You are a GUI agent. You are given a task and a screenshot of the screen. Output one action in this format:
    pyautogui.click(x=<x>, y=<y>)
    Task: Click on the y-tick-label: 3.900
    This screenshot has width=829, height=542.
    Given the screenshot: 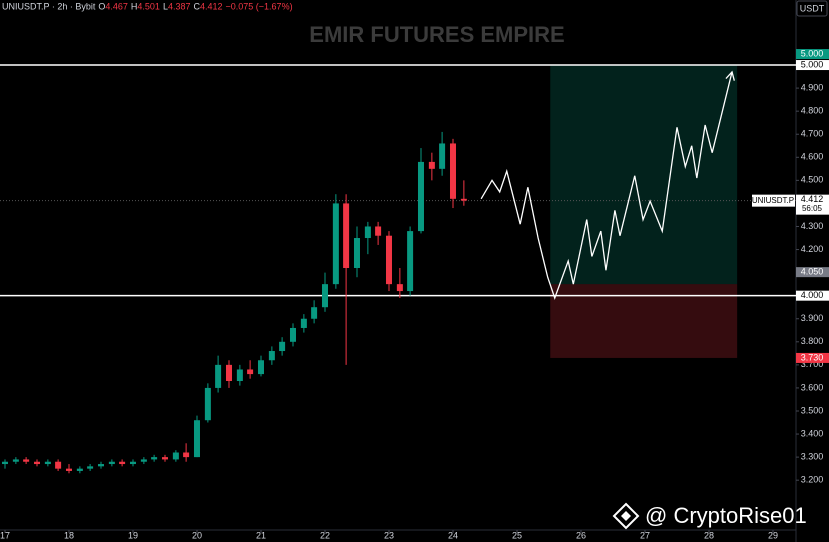 What is the action you would take?
    pyautogui.click(x=812, y=318)
    